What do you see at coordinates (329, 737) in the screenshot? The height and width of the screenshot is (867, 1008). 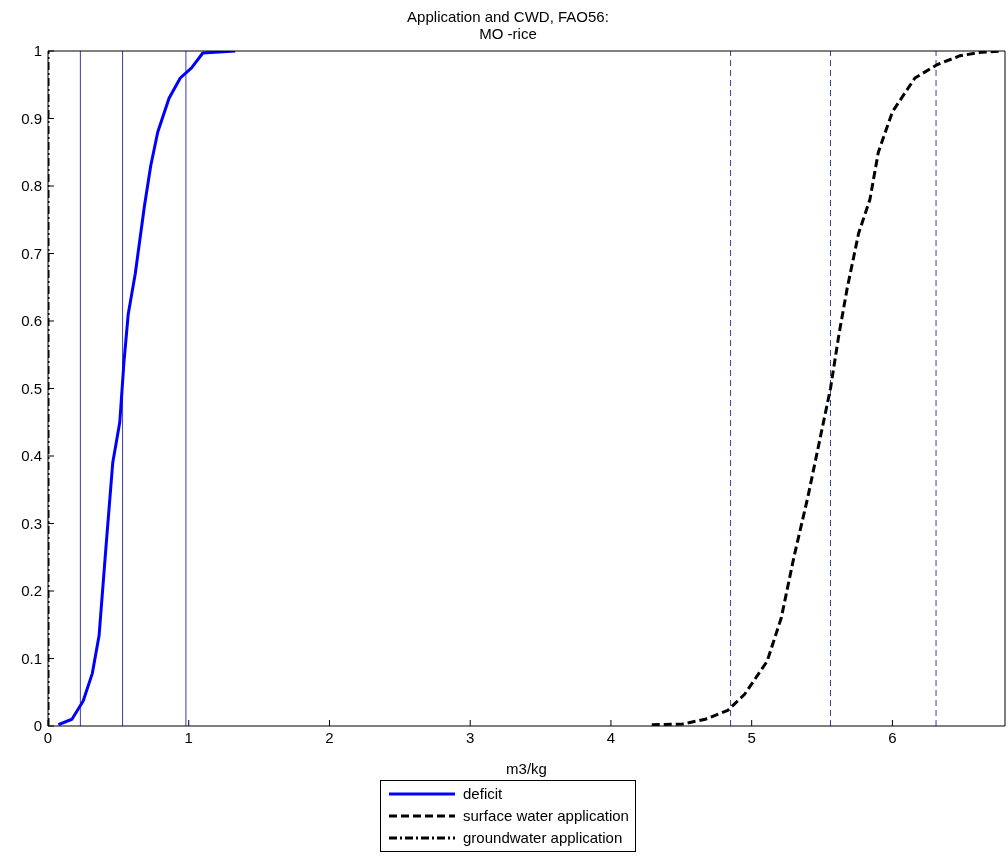 I see `x-tick-label: 2` at bounding box center [329, 737].